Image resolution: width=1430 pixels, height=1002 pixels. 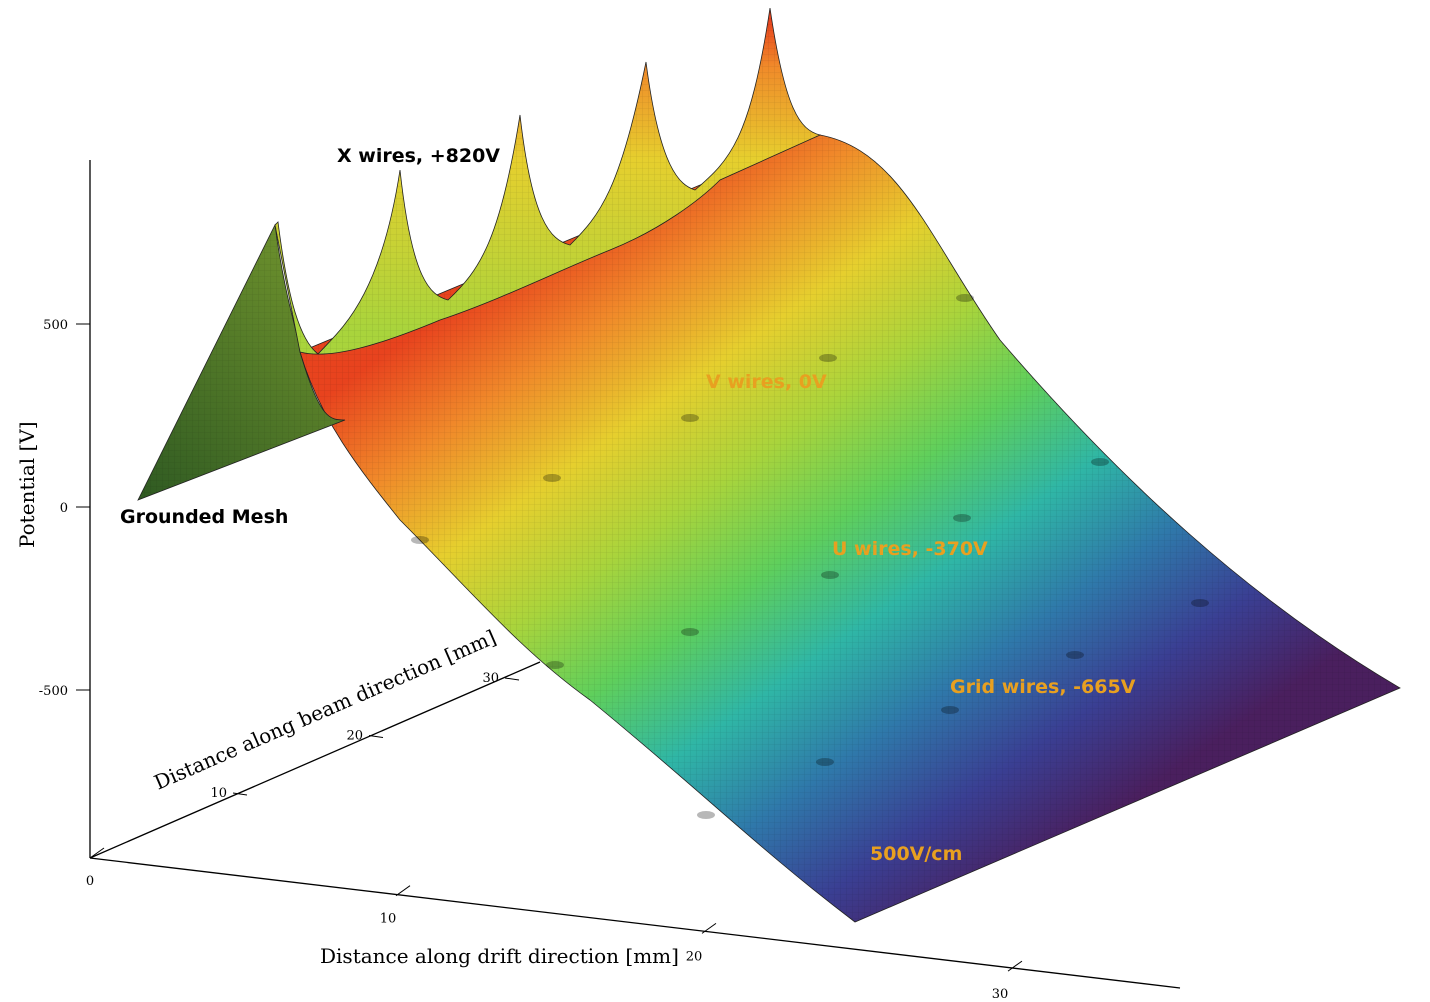 What do you see at coordinates (910, 549) in the screenshot?
I see `annotation-u-wires: U wires, -370V` at bounding box center [910, 549].